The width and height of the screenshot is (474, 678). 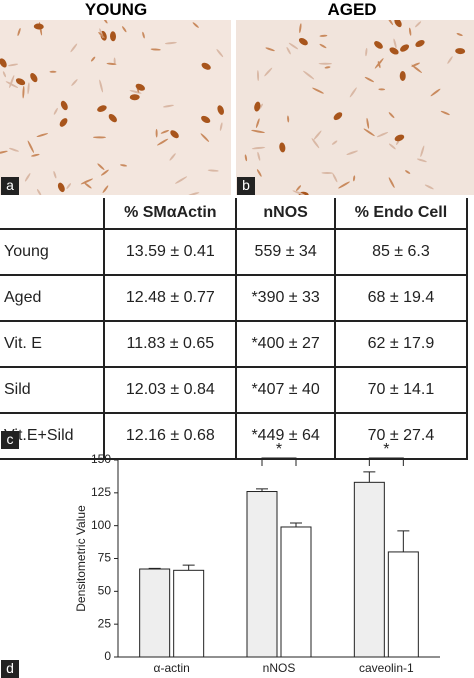 What do you see at coordinates (101, 525) in the screenshot?
I see `y-tick-label: 100` at bounding box center [101, 525].